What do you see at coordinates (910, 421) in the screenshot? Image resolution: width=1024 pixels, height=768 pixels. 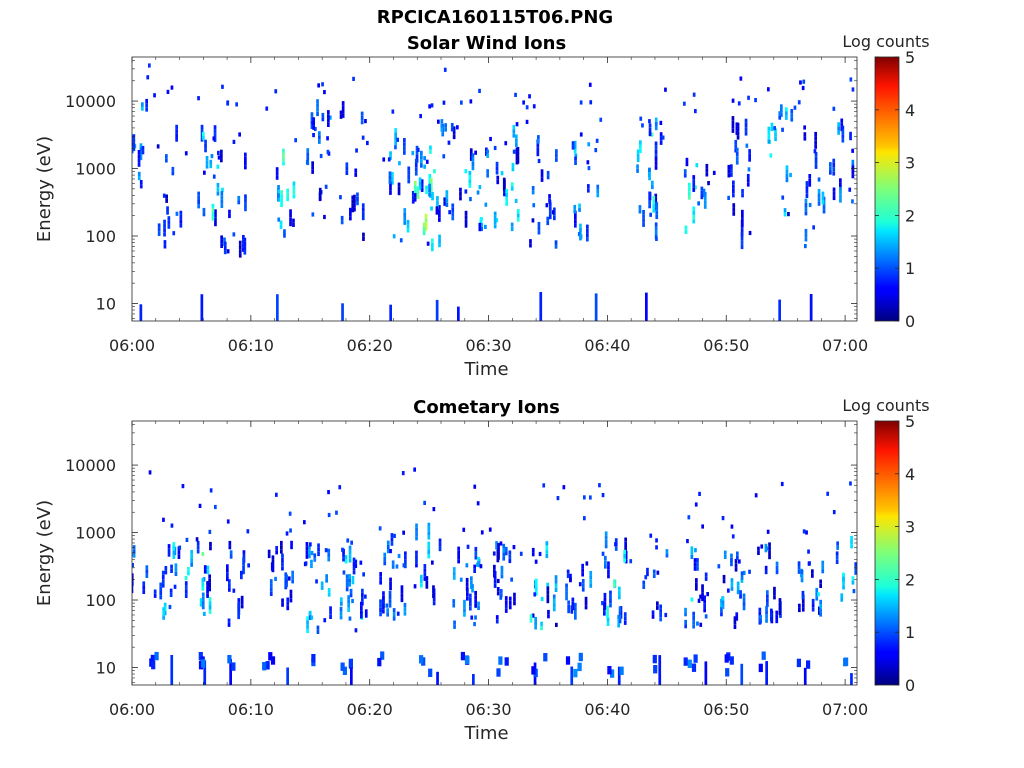 I see `colorbar-tick-label: 5` at bounding box center [910, 421].